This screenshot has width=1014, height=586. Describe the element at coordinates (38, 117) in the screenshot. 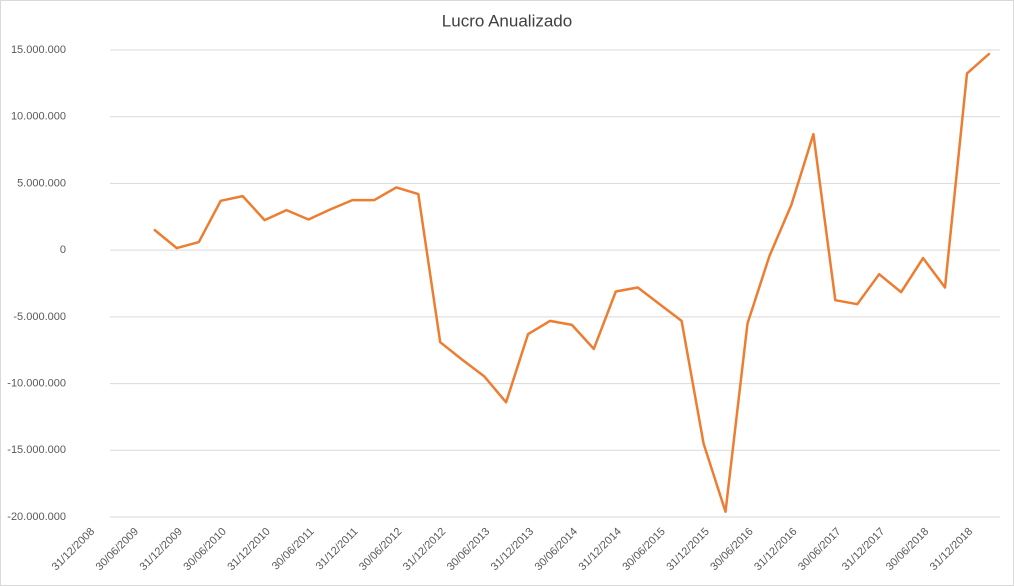

I see `y-tick-label: 10.000.000` at that location.